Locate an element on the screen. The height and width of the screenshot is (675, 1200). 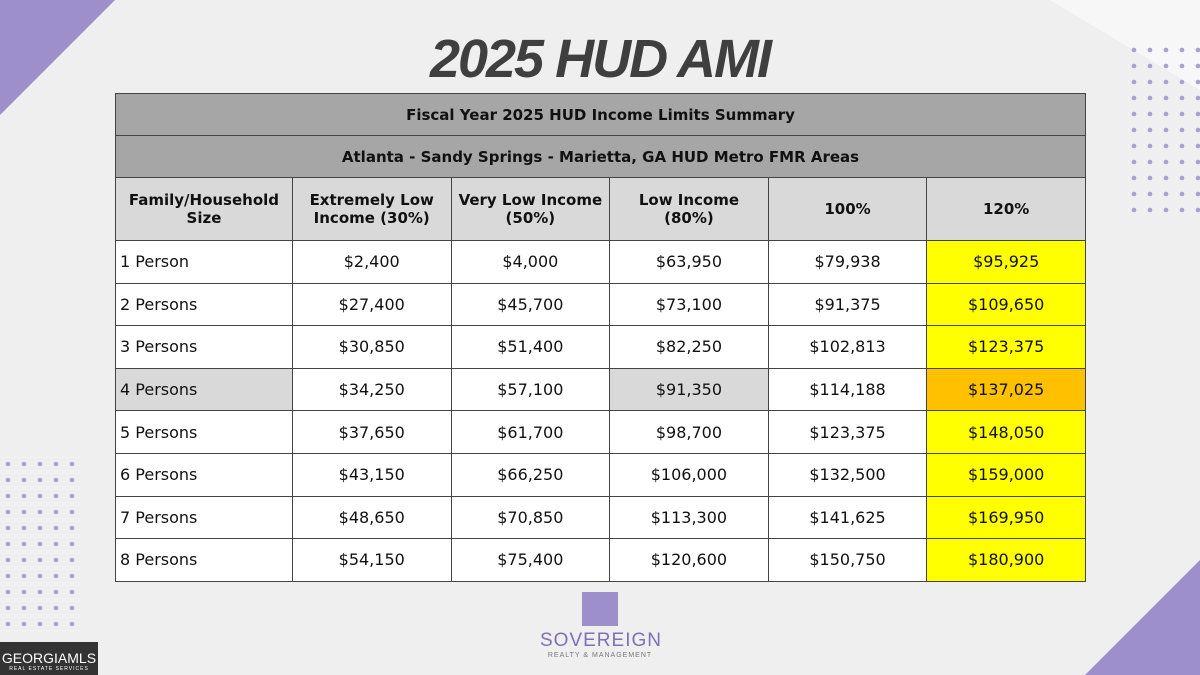
page-title: 2025 HUD AMI is located at coordinates (600, 59).